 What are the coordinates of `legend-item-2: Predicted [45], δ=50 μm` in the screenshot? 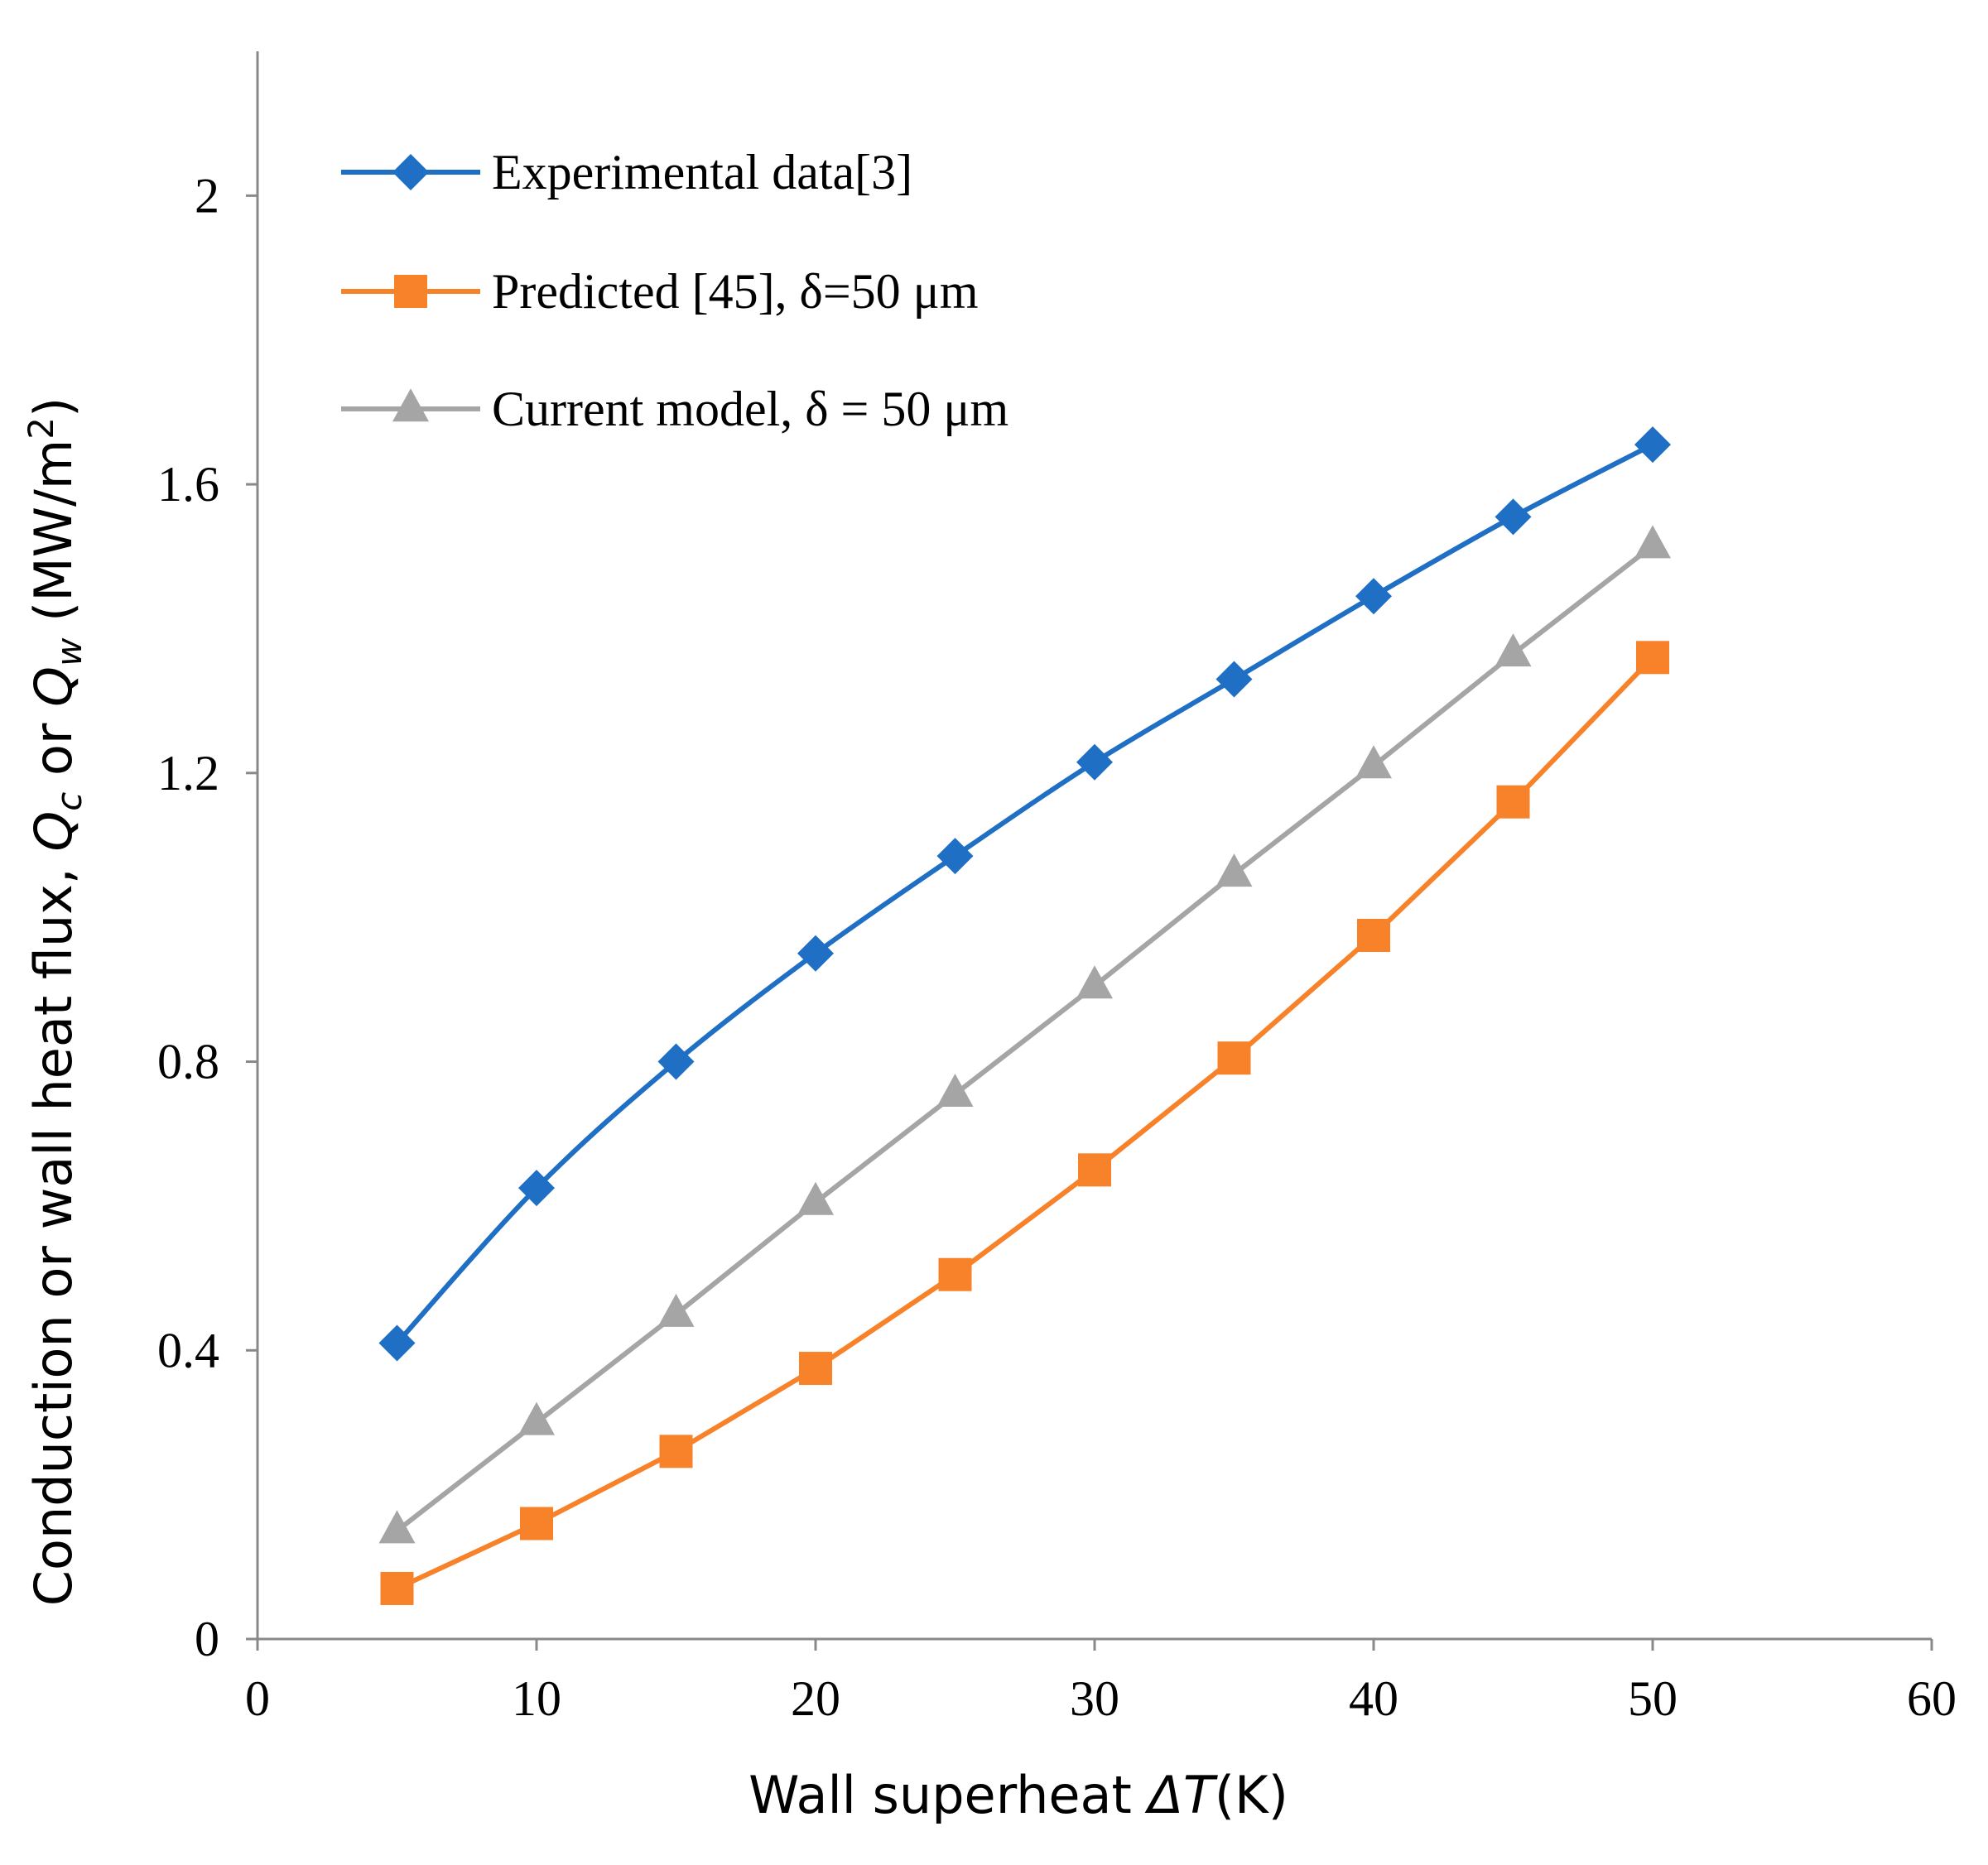 It's located at (660, 291).